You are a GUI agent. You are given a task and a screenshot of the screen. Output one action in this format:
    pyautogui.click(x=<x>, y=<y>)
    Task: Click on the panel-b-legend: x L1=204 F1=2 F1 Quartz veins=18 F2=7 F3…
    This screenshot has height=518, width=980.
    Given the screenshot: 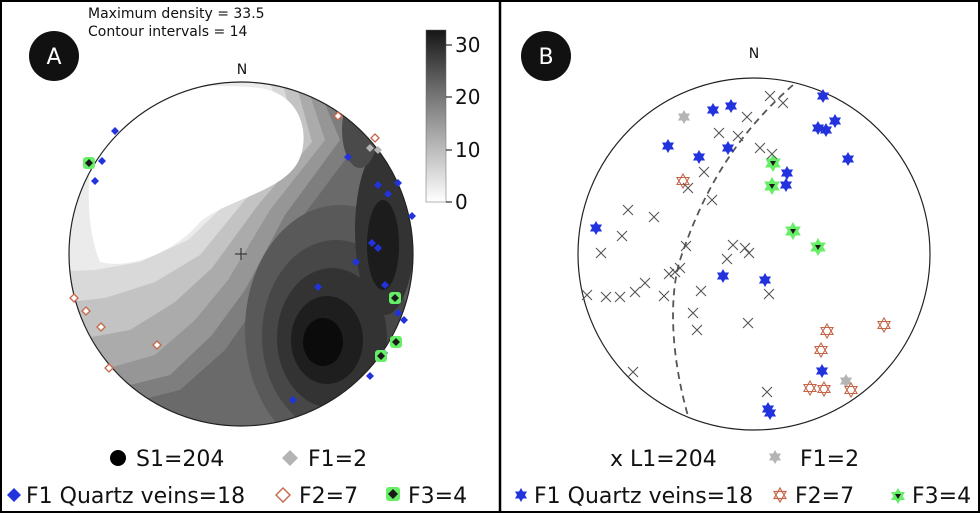 What is the action you would take?
    pyautogui.click(x=743, y=478)
    